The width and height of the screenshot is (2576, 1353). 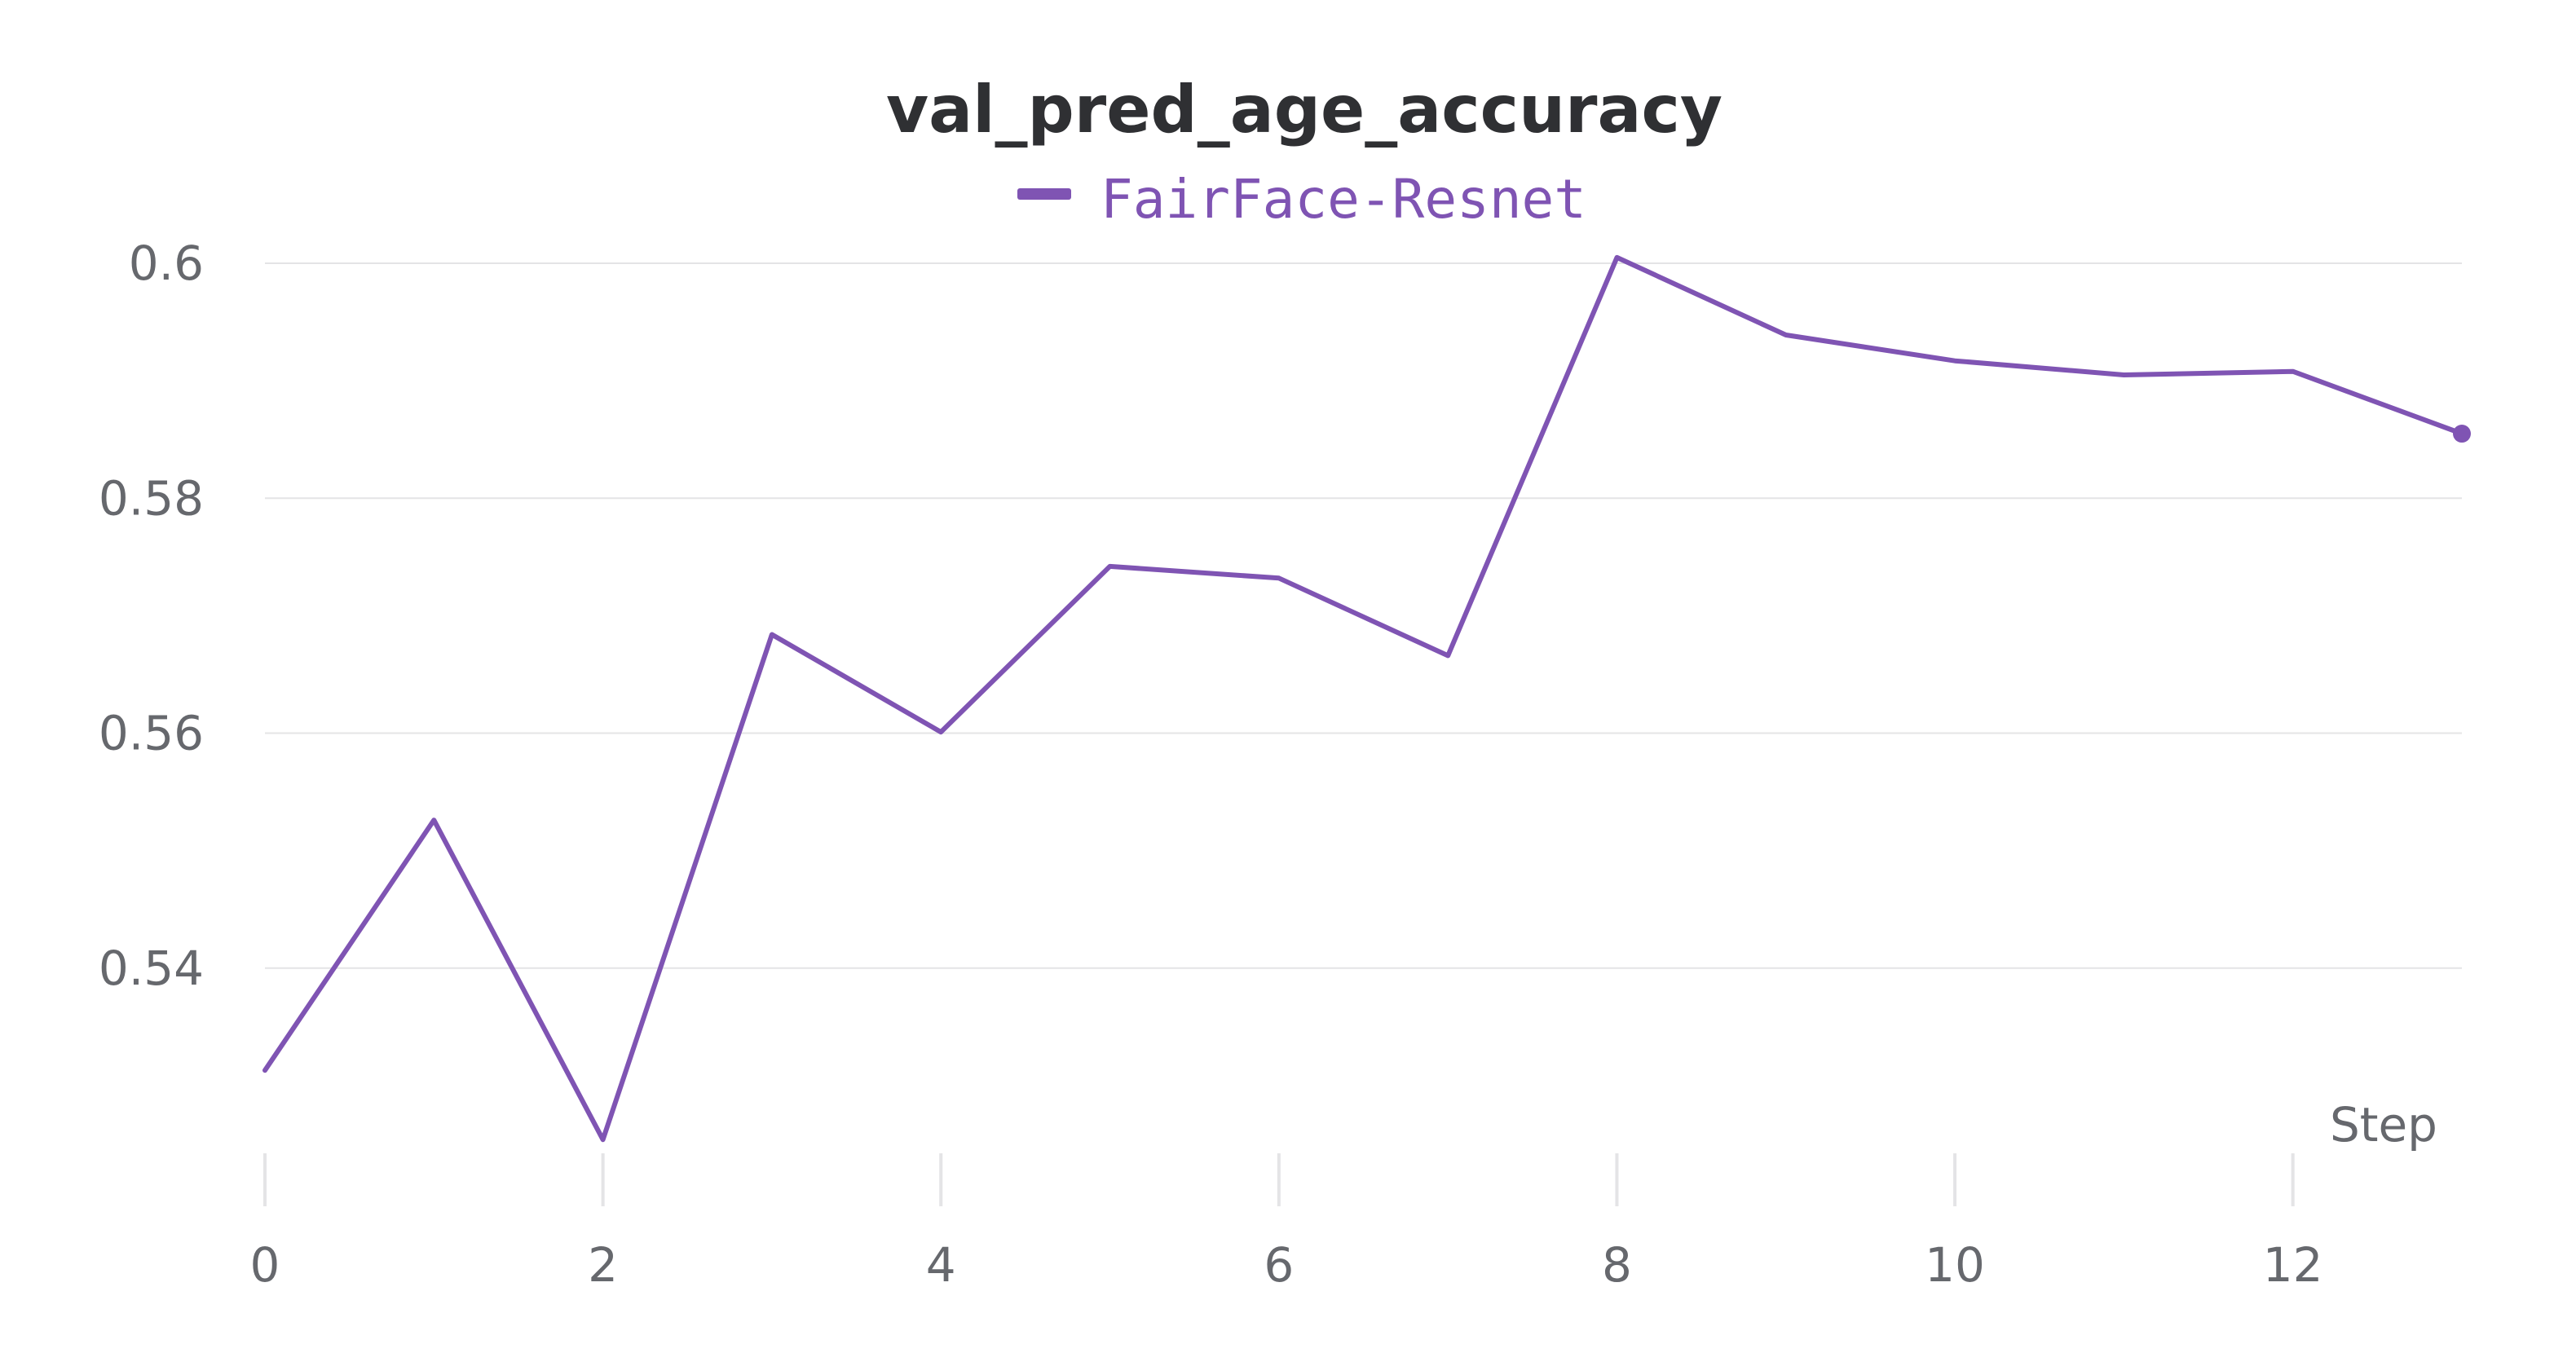 I want to click on y-tick-label: 0.54, so click(x=151, y=968).